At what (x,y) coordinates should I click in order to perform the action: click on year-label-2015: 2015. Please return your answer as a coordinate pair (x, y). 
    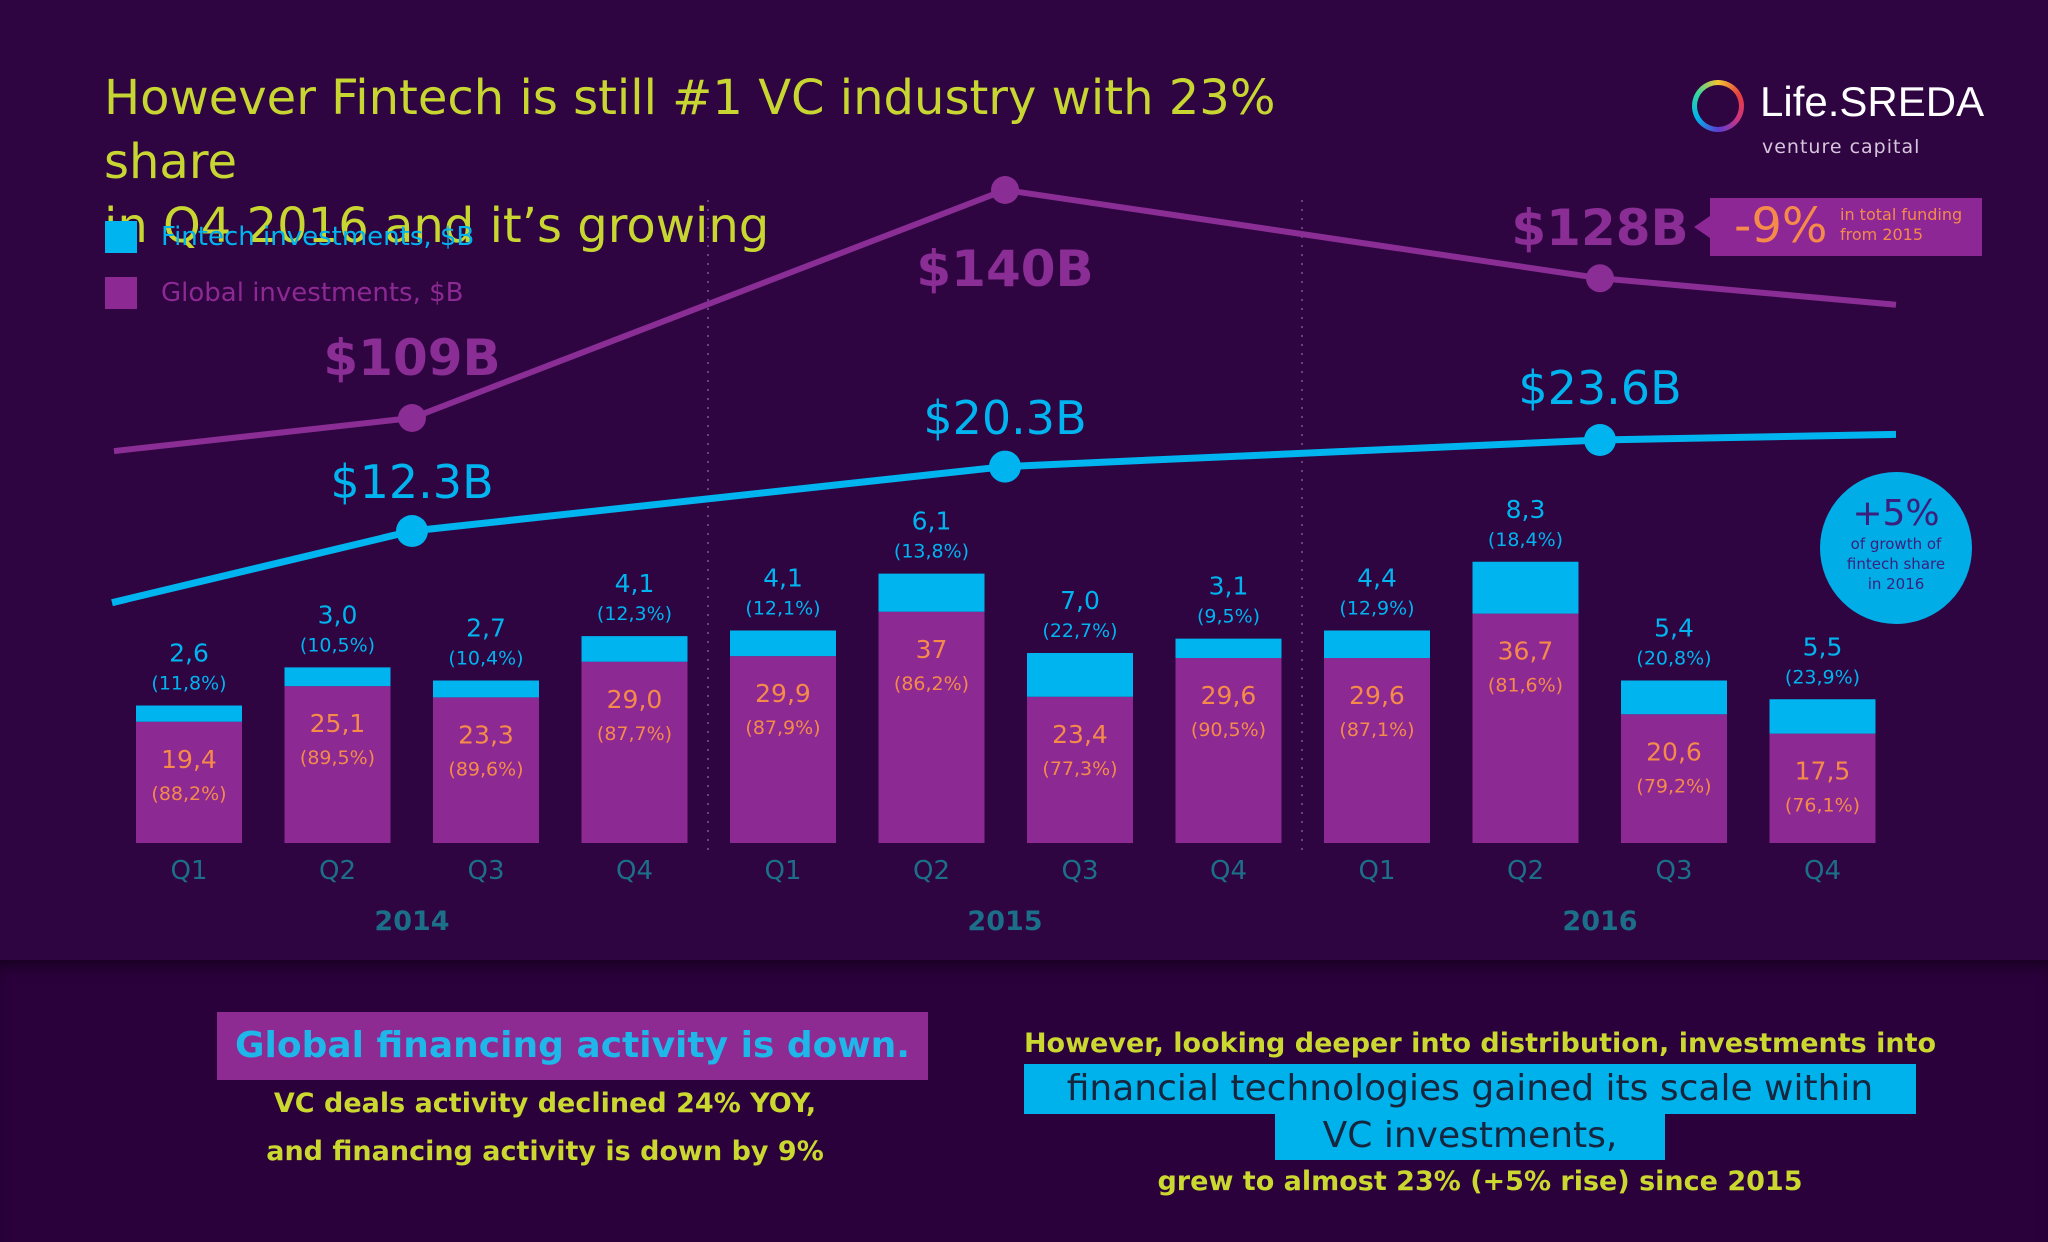
    Looking at the image, I should click on (1004, 921).